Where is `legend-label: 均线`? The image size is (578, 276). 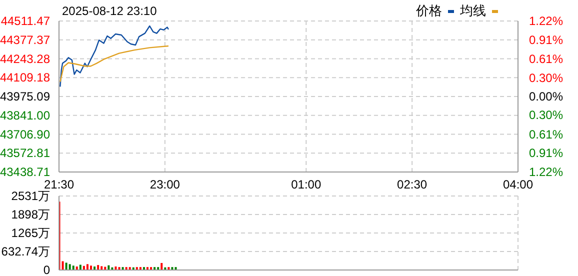
legend-label: 均线 is located at coordinates (473, 11).